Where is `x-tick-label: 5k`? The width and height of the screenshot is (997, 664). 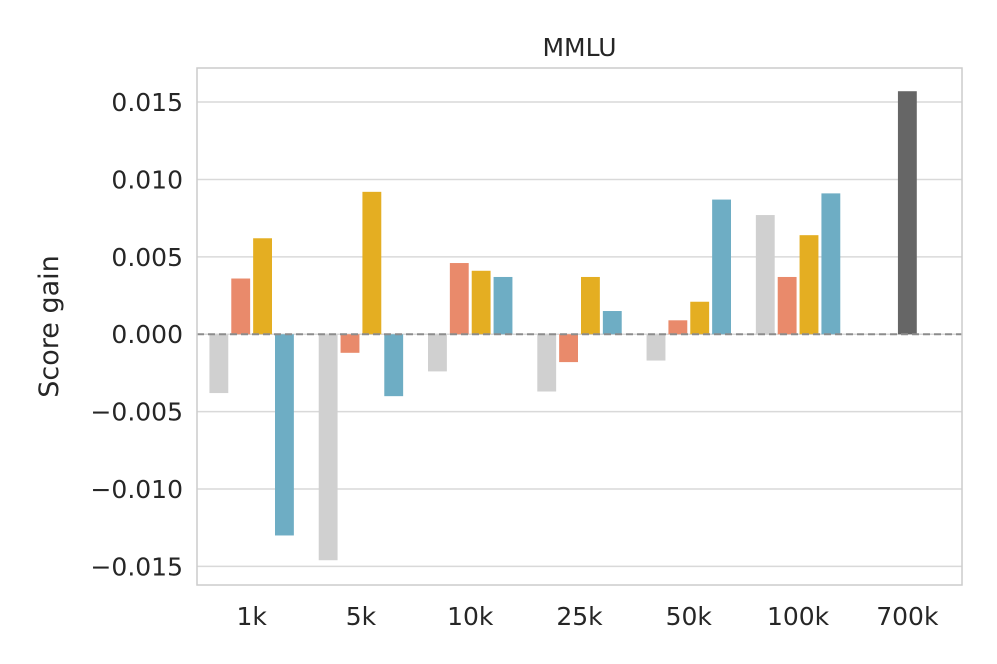
x-tick-label: 5k is located at coordinates (361, 616).